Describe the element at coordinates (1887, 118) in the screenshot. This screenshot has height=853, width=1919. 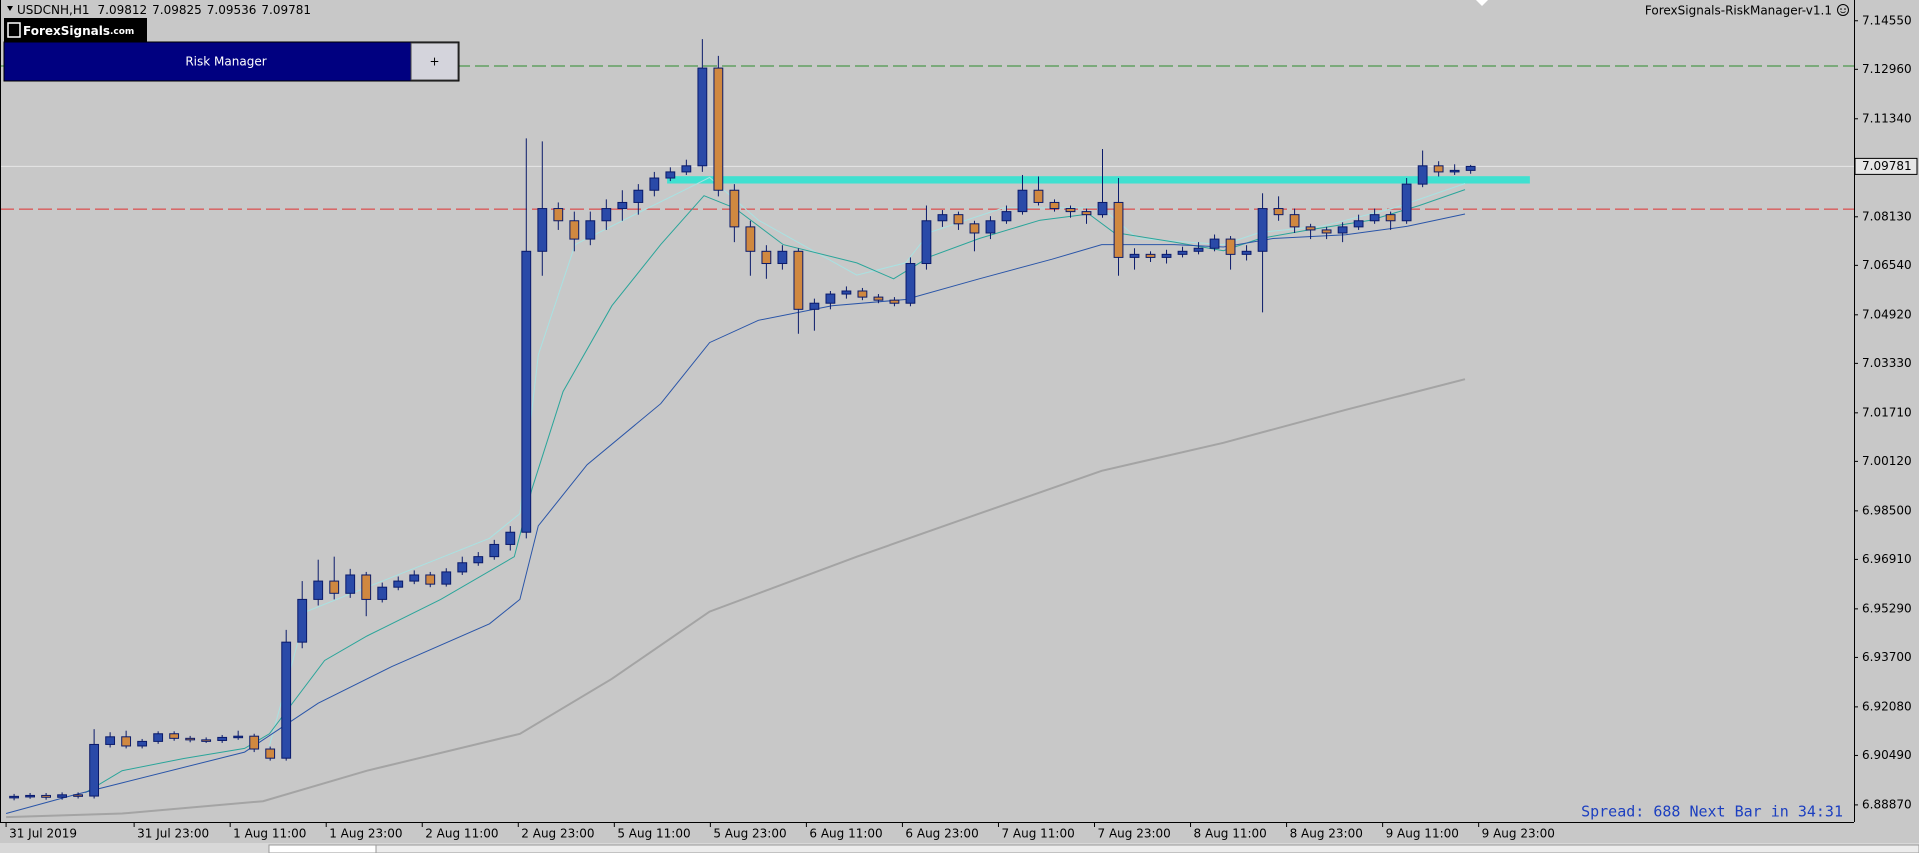
I see `y-tick-label: 7.11340` at that location.